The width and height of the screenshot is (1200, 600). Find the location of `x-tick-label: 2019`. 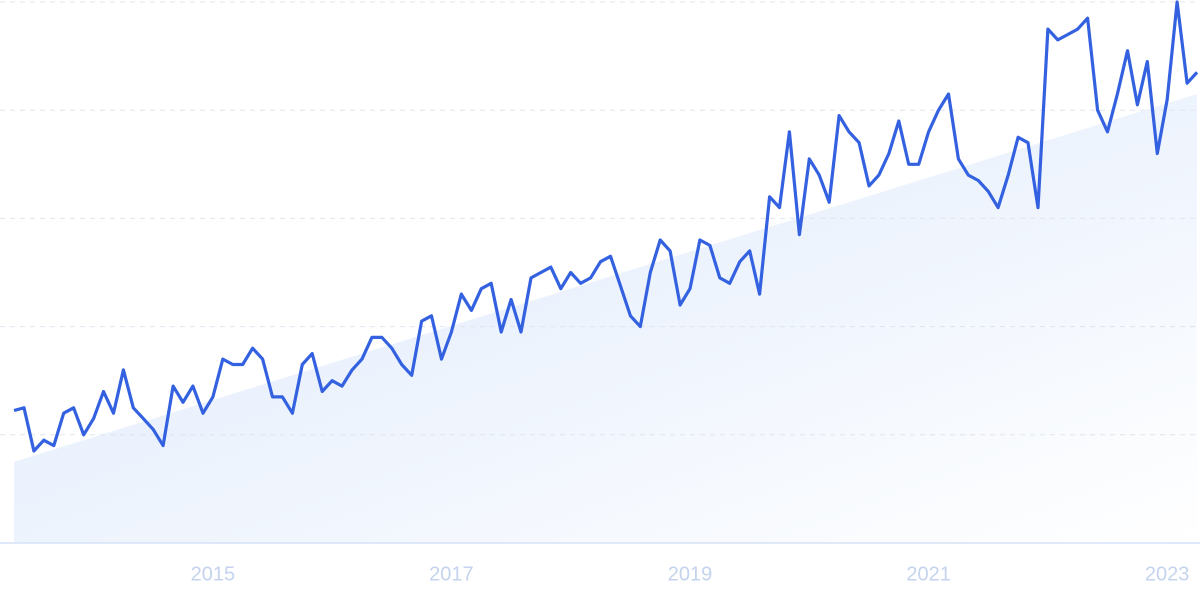

x-tick-label: 2019 is located at coordinates (690, 574).